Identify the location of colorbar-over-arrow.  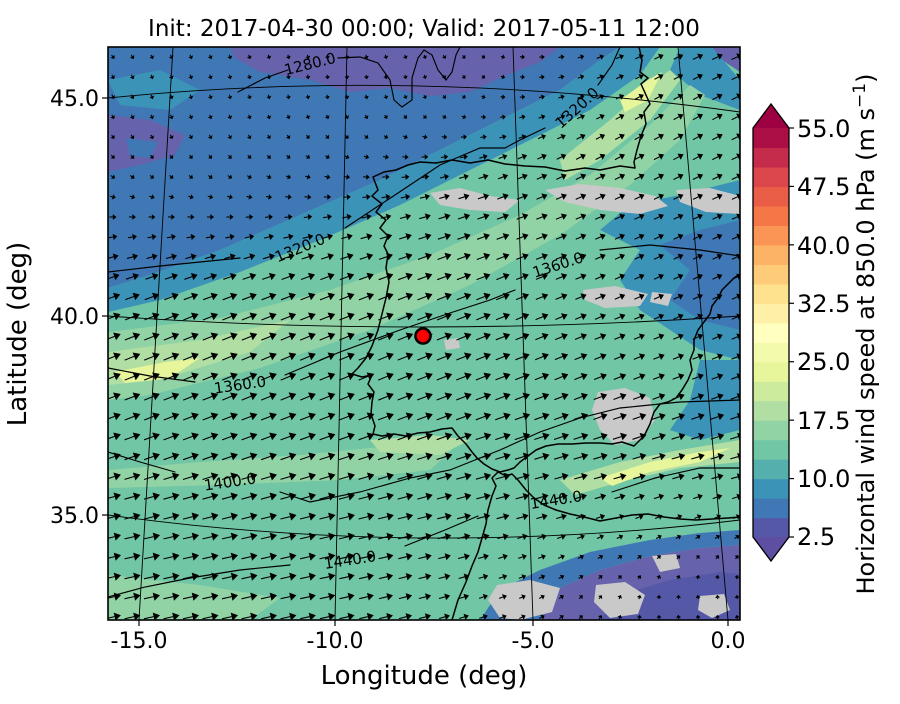
(771, 116).